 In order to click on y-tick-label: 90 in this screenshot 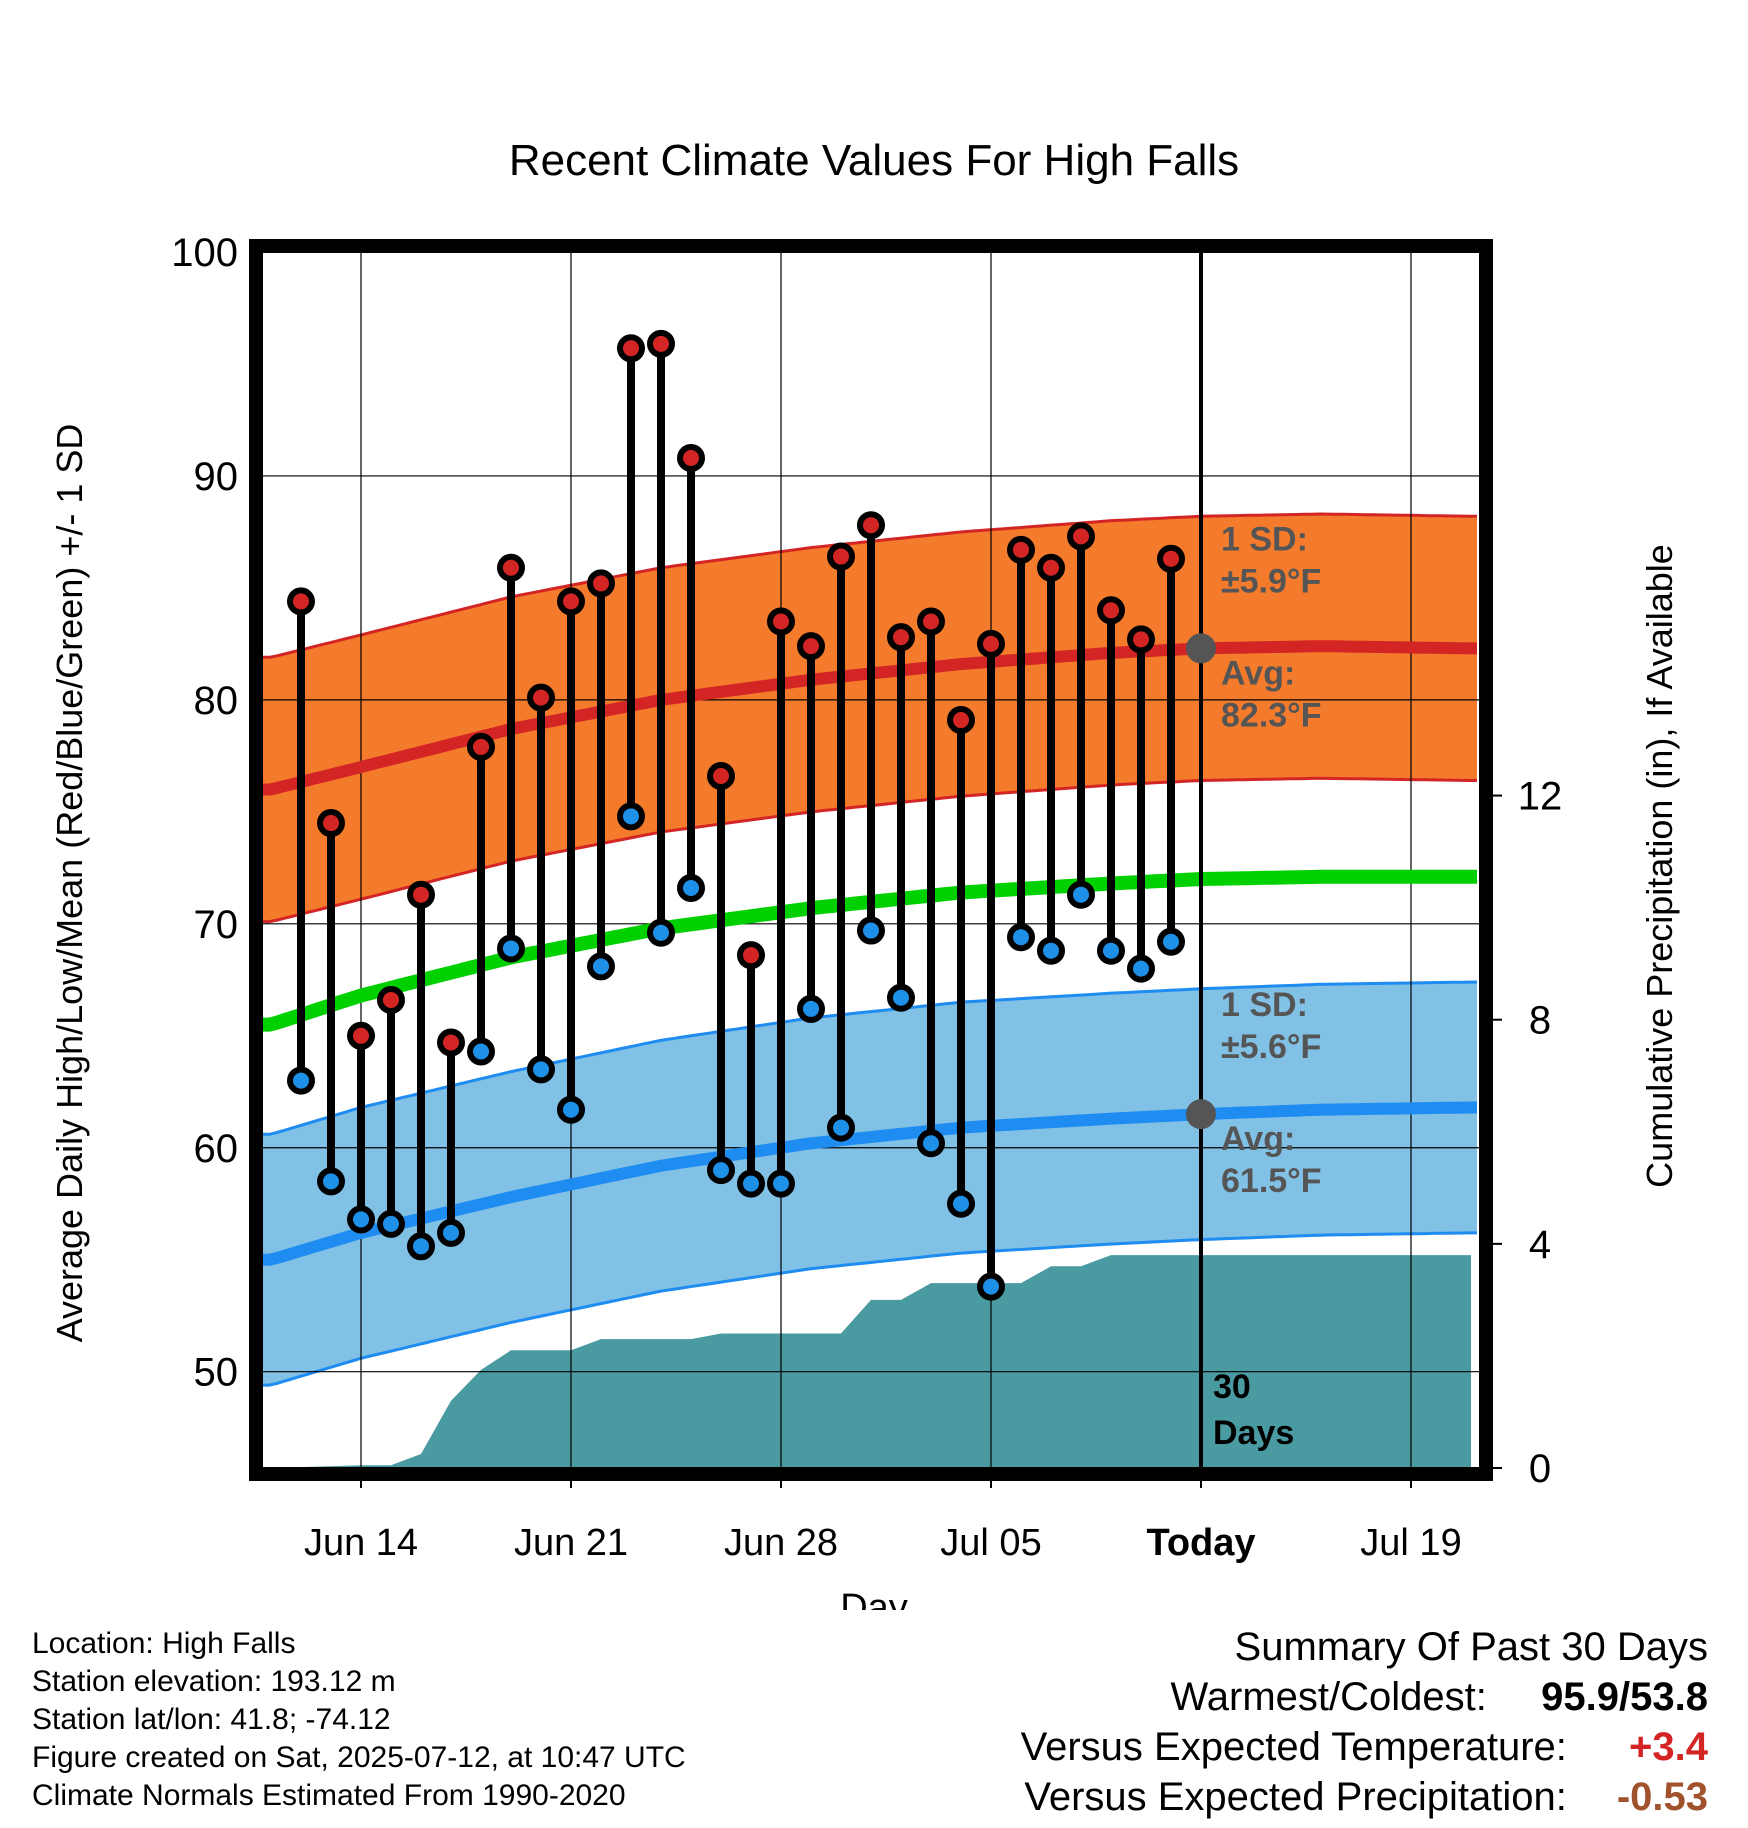, I will do `click(216, 477)`.